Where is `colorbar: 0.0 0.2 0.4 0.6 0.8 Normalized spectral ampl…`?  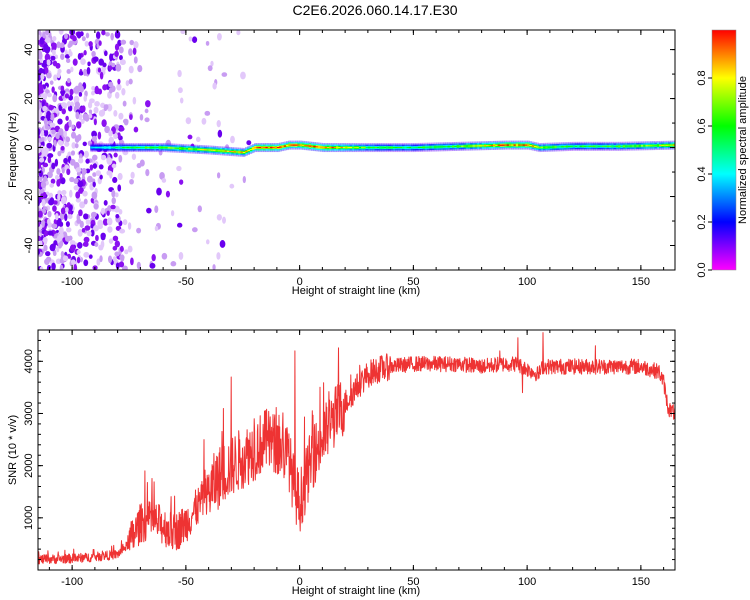
colorbar: 0.0 0.2 0.4 0.6 0.8 Normalized spectral ampl… is located at coordinates (722, 153).